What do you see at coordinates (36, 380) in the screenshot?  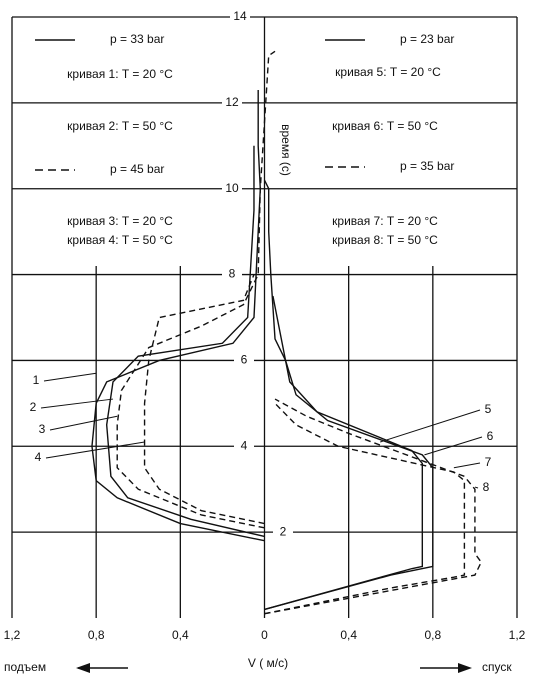 I see `curve-label: 1` at bounding box center [36, 380].